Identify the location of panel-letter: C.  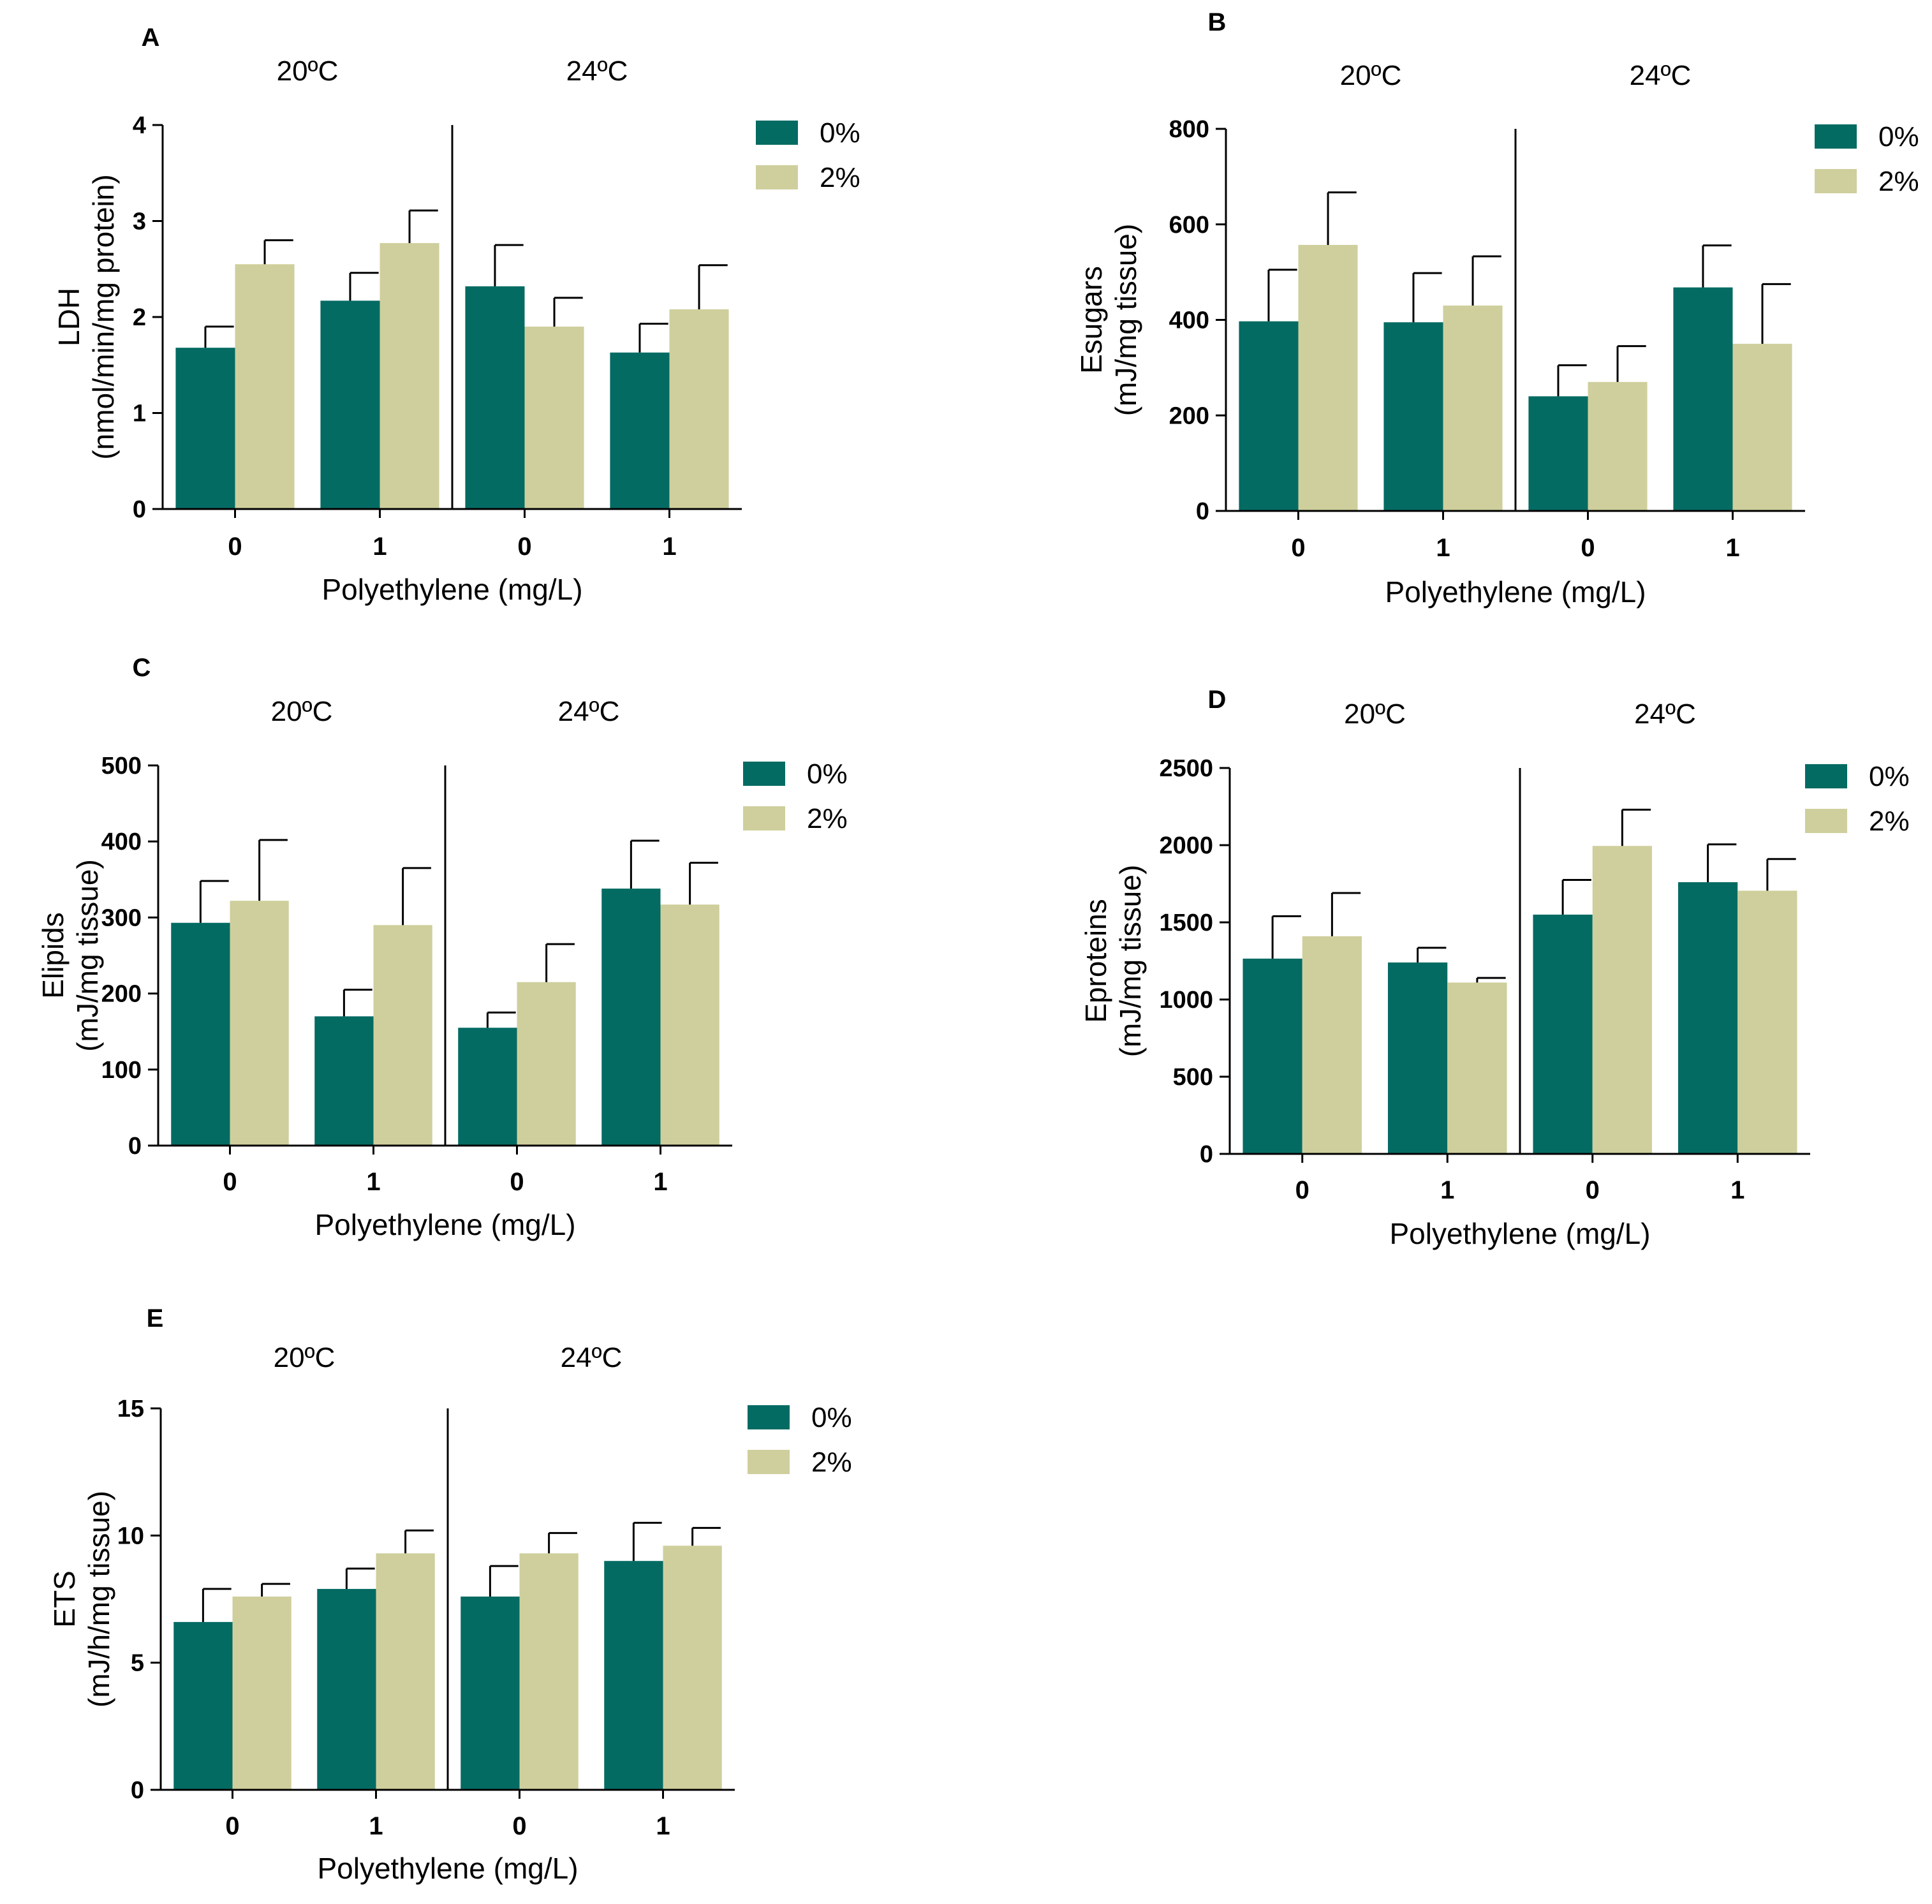
(142, 668).